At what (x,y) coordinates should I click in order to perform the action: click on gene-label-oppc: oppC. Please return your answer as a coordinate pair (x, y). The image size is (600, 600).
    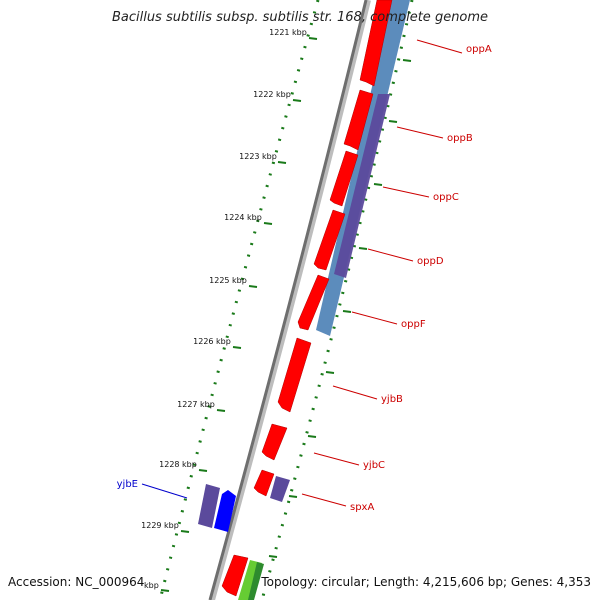
    Looking at the image, I should click on (446, 197).